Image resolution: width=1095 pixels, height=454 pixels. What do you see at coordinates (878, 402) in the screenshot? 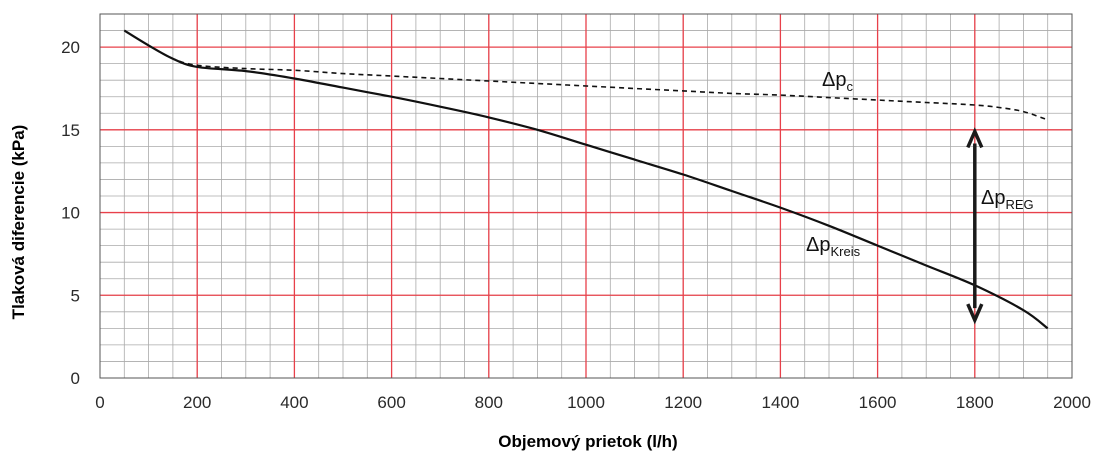
I see `x-tick-label: 1600` at bounding box center [878, 402].